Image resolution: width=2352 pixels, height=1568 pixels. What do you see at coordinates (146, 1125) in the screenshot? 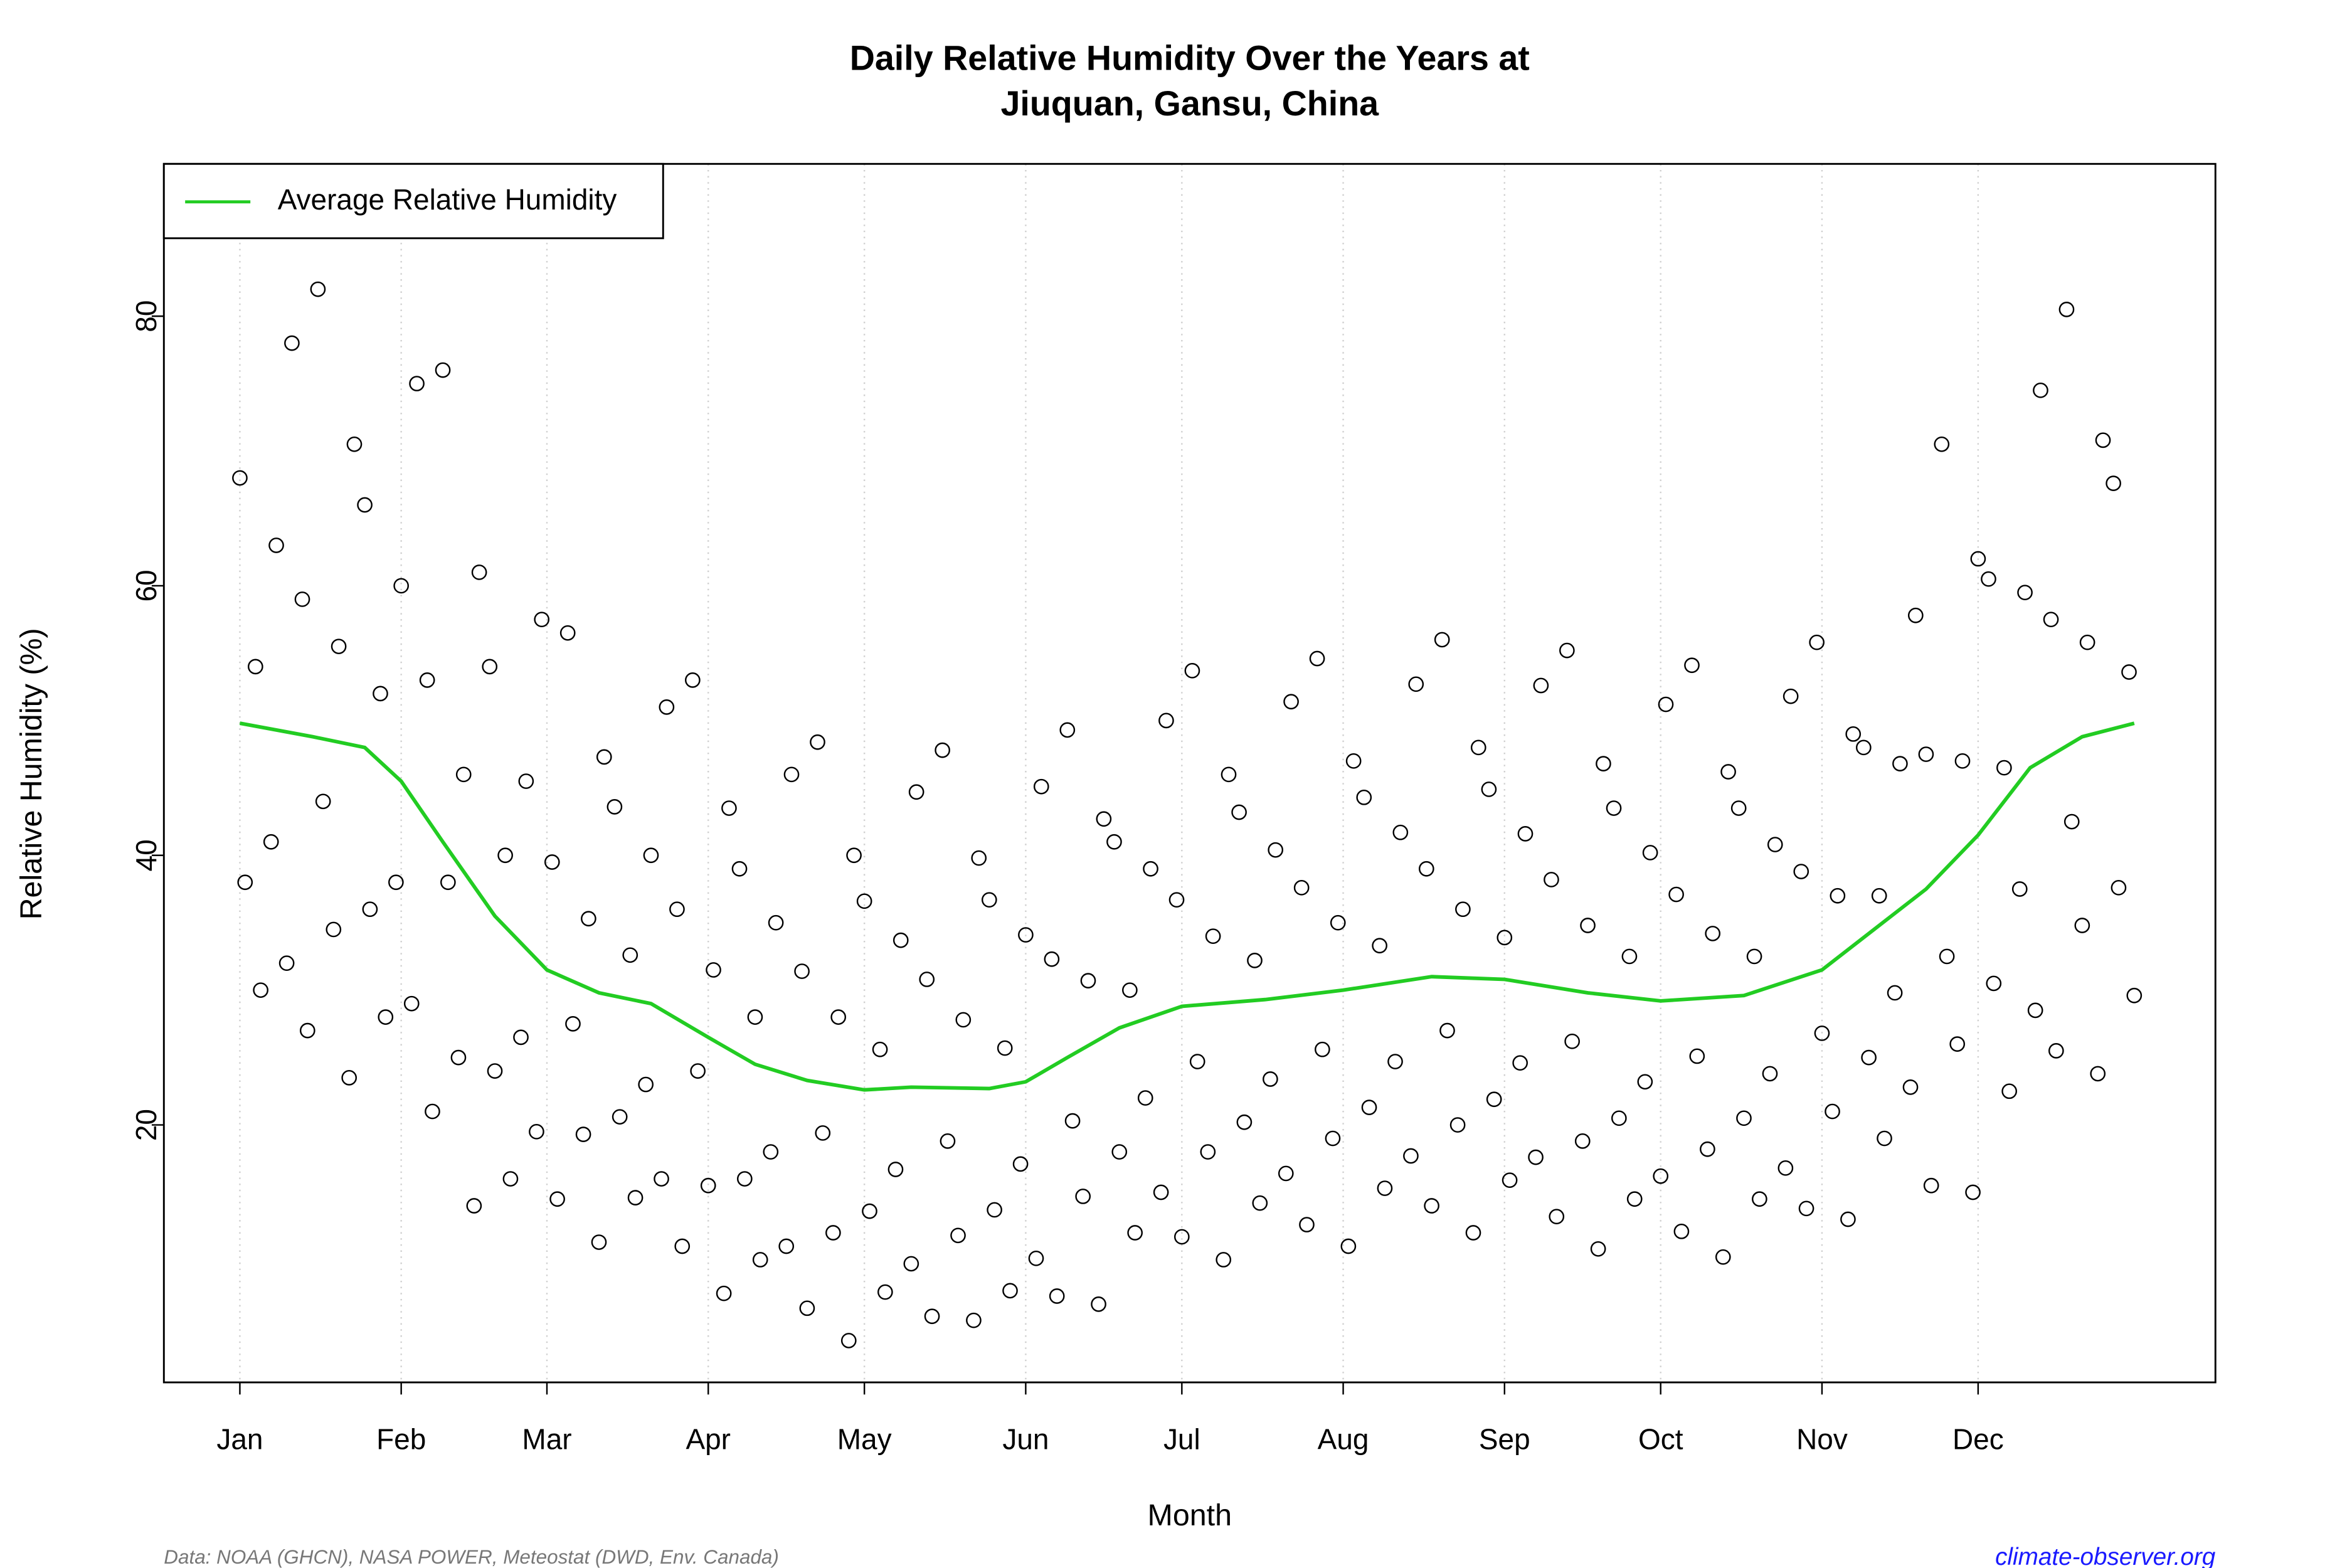
I see `y-tick-label: 20` at bounding box center [146, 1125].